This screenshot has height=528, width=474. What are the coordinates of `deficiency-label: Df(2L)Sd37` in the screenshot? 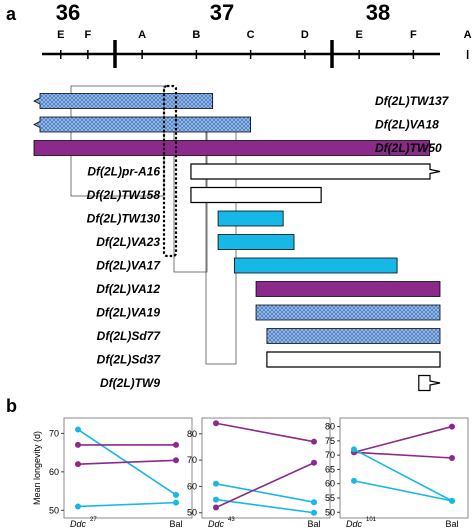 It's located at (129, 360).